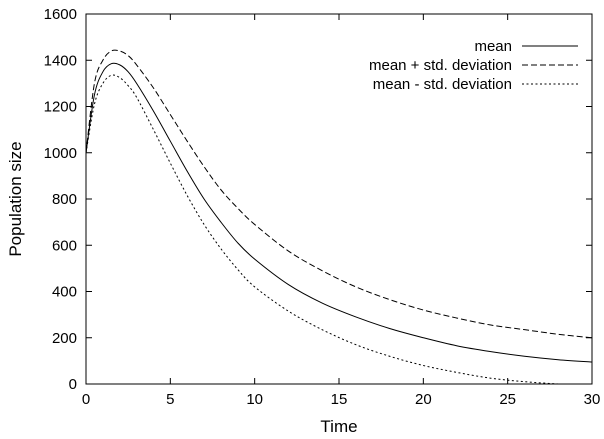  What do you see at coordinates (592, 399) in the screenshot?
I see `x-tick-label: 30` at bounding box center [592, 399].